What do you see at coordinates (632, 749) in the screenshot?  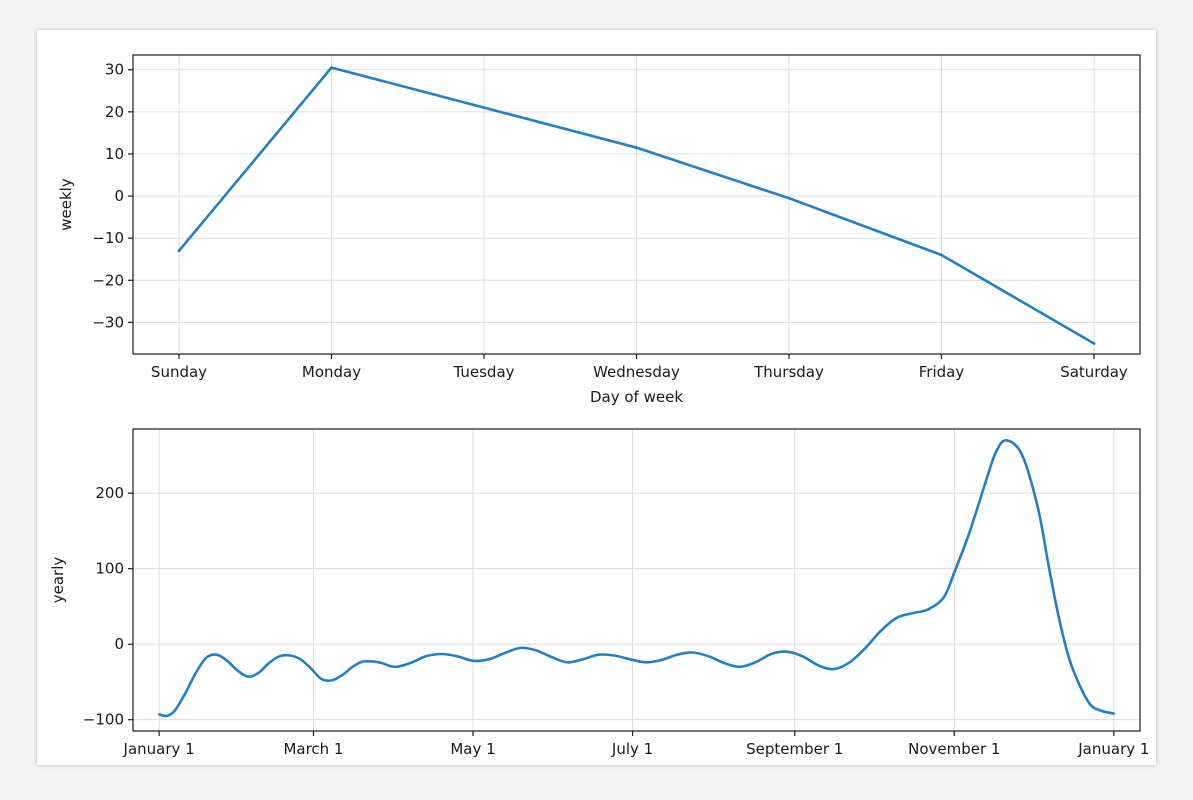 I see `yearly-x-tick-label: July 1` at bounding box center [632, 749].